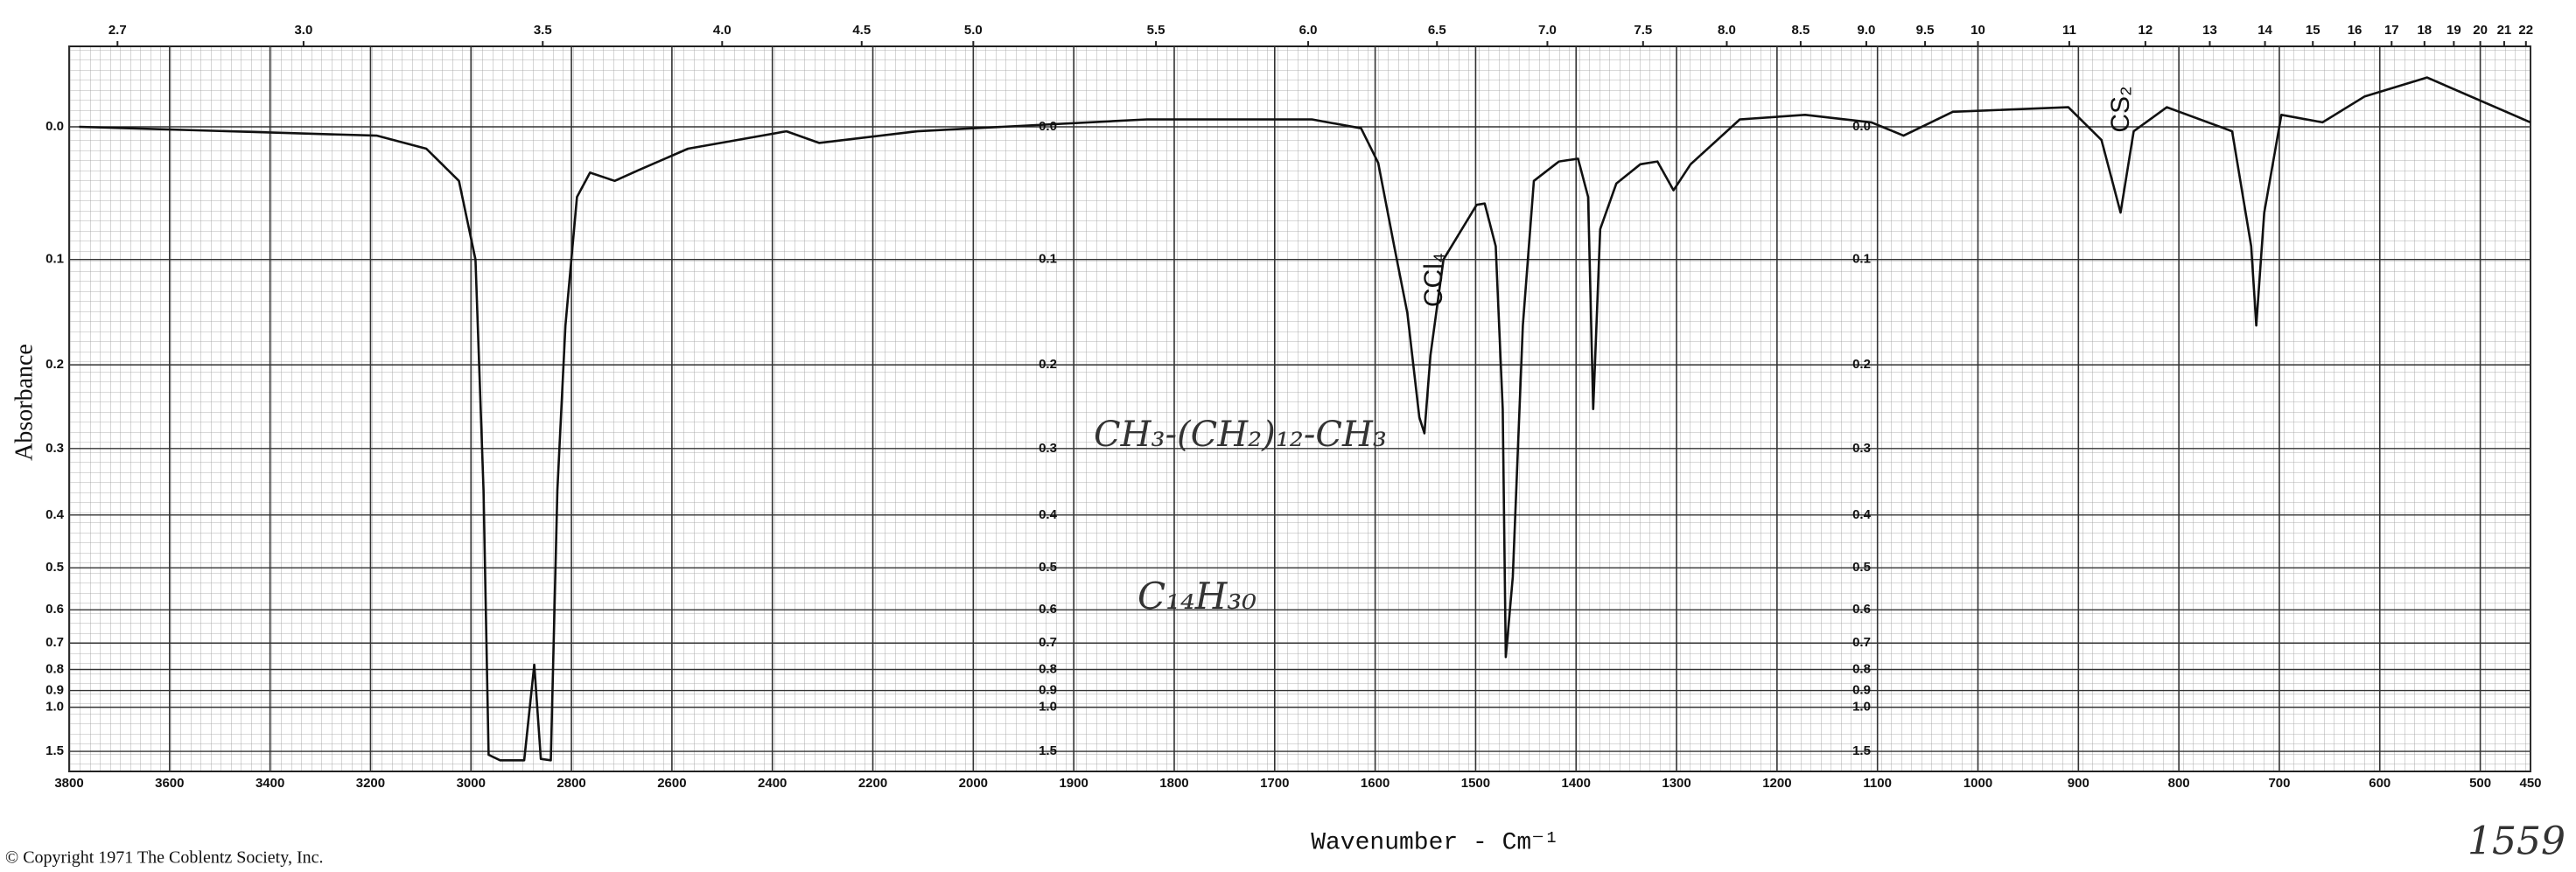 The image size is (2576, 872). I want to click on x2-tick-label: 20, so click(2480, 30).